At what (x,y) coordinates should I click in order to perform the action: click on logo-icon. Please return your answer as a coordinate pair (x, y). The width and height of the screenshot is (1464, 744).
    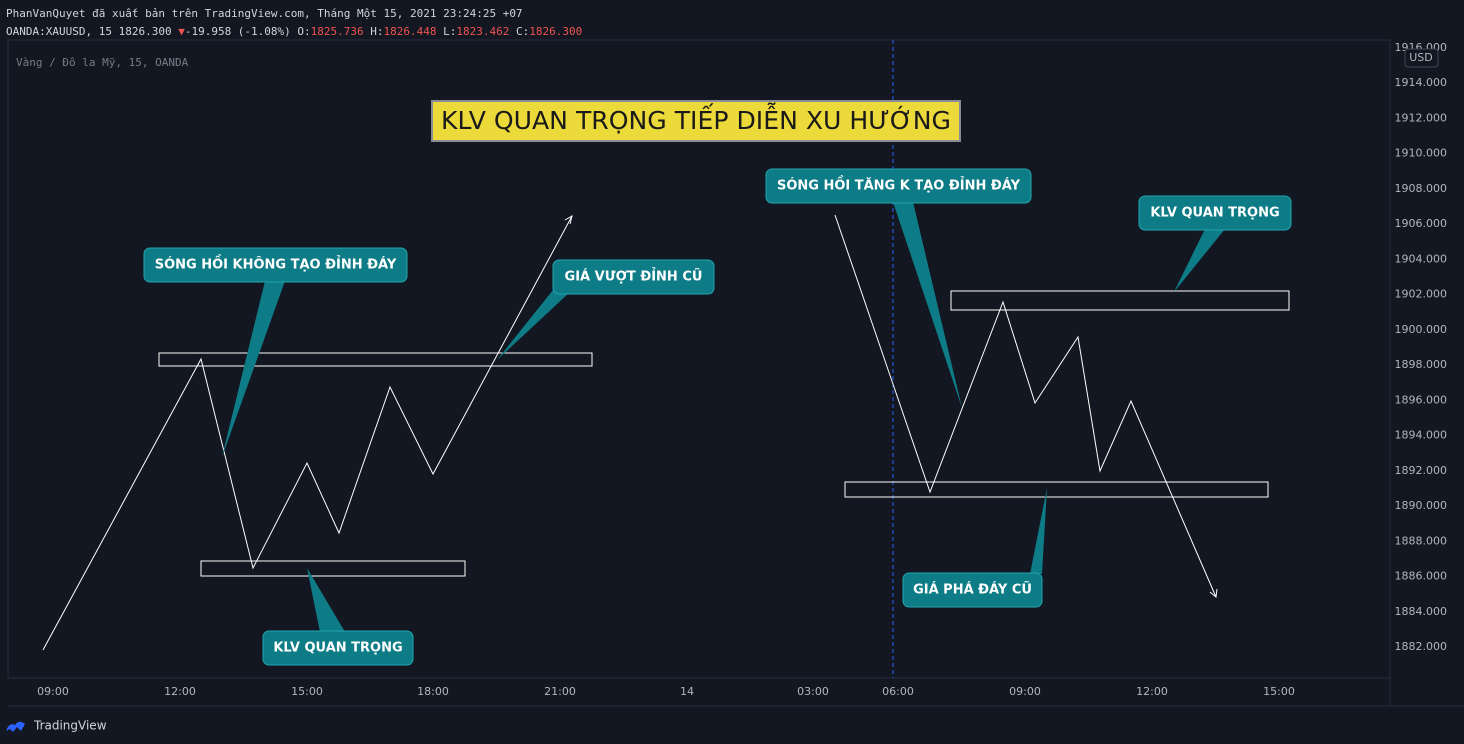
    Looking at the image, I should click on (15, 726).